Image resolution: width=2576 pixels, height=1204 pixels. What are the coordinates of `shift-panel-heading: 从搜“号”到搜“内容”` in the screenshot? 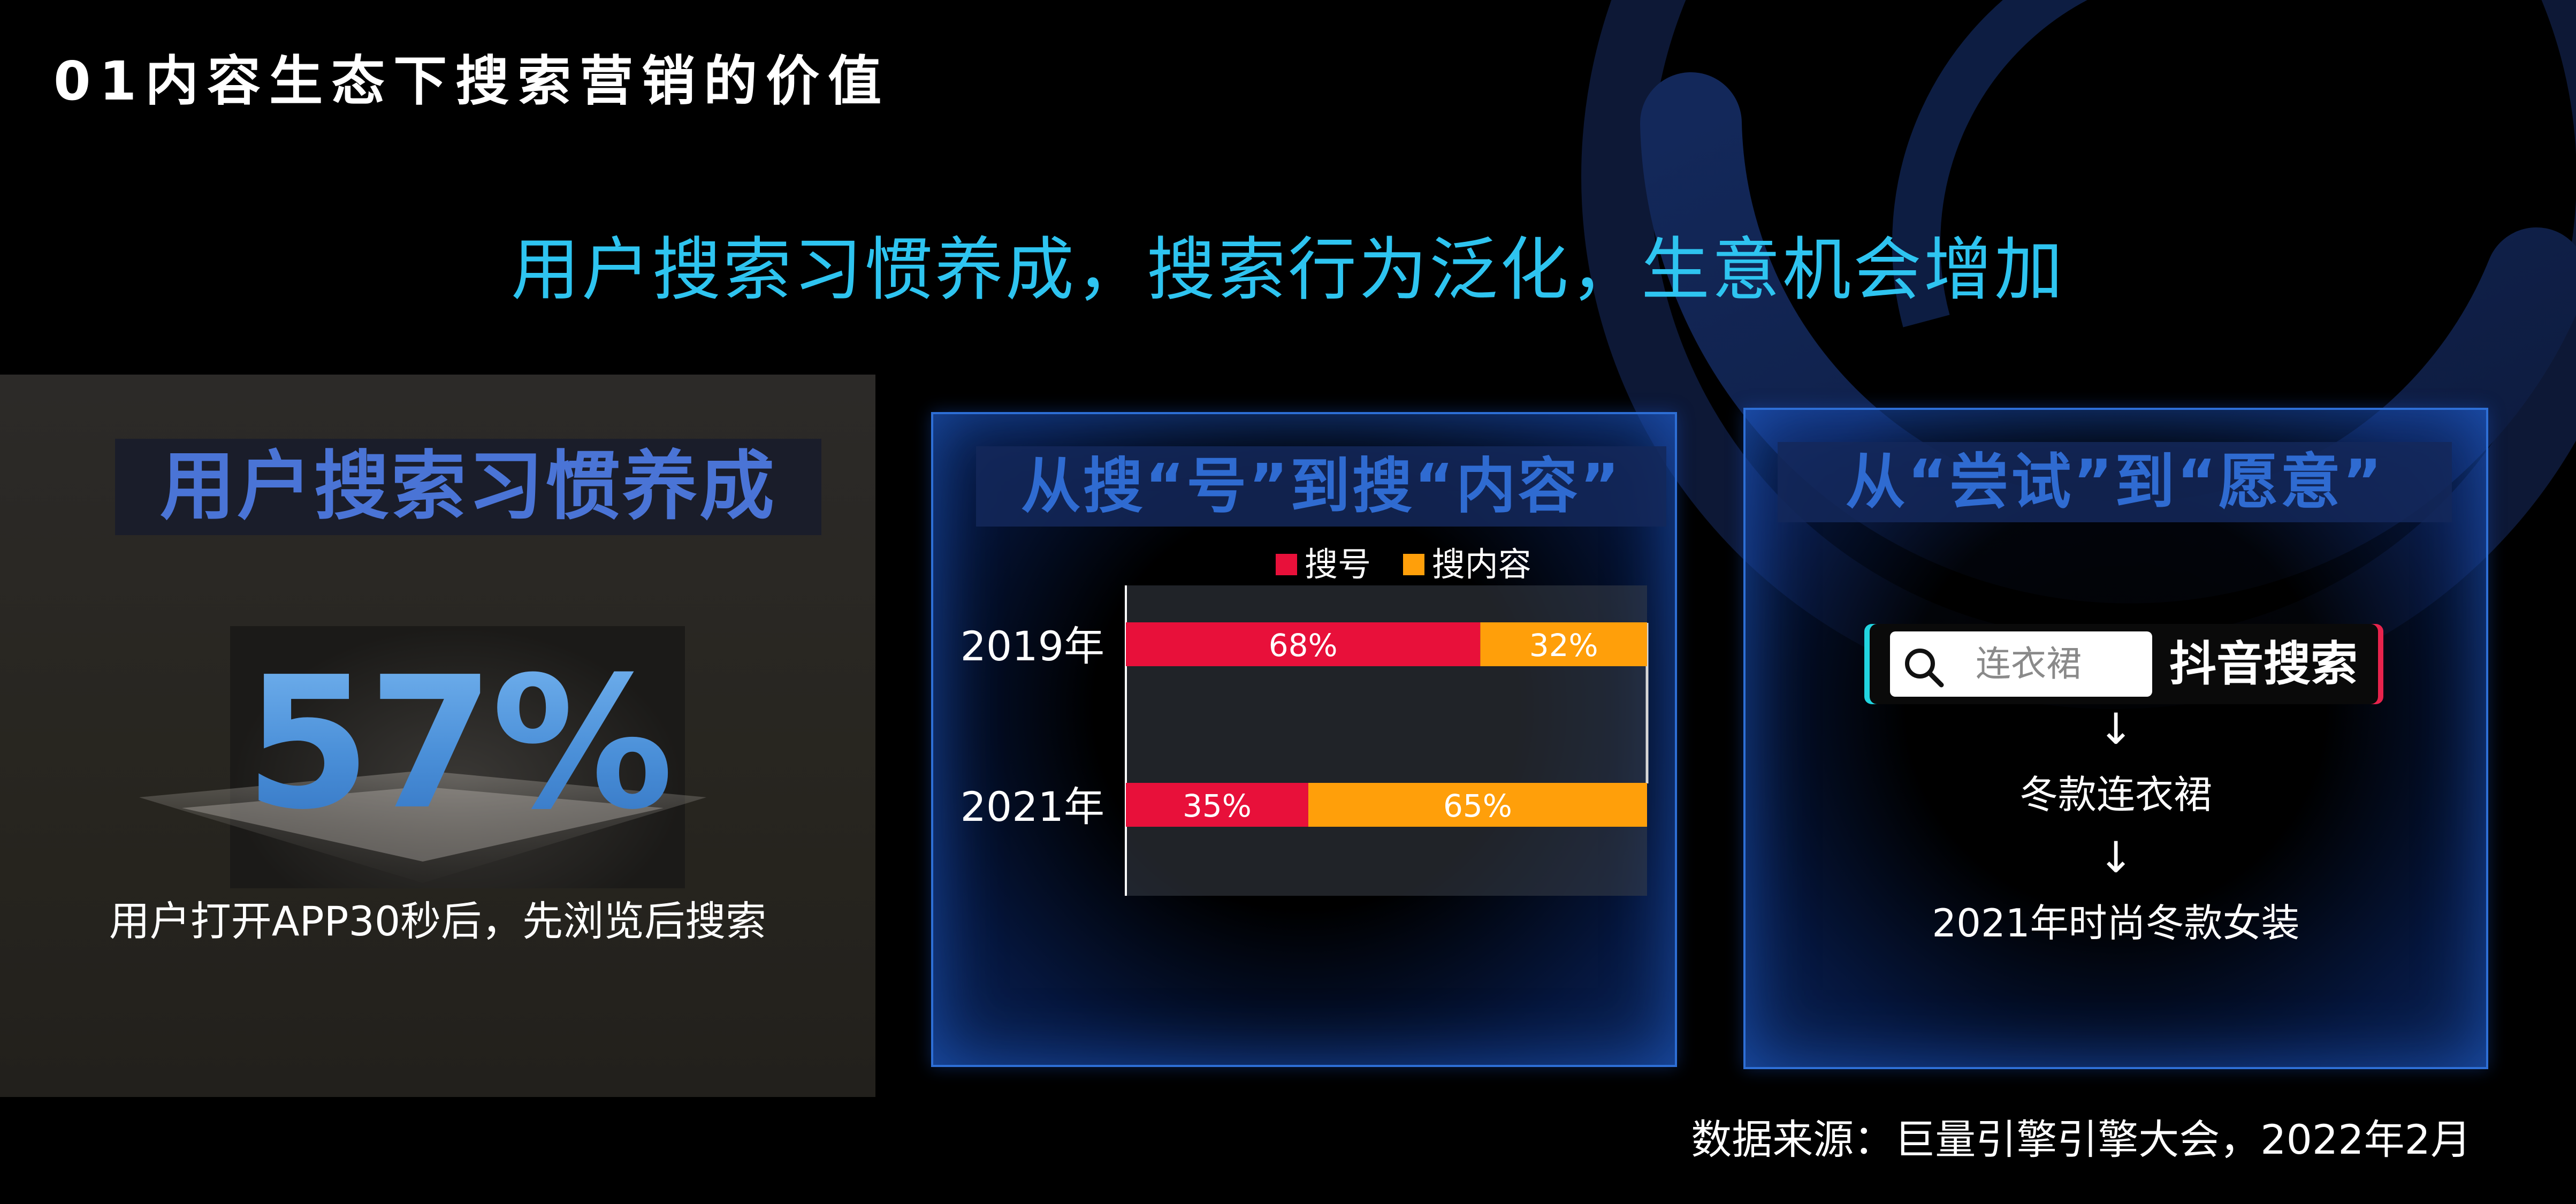 It's located at (1321, 486).